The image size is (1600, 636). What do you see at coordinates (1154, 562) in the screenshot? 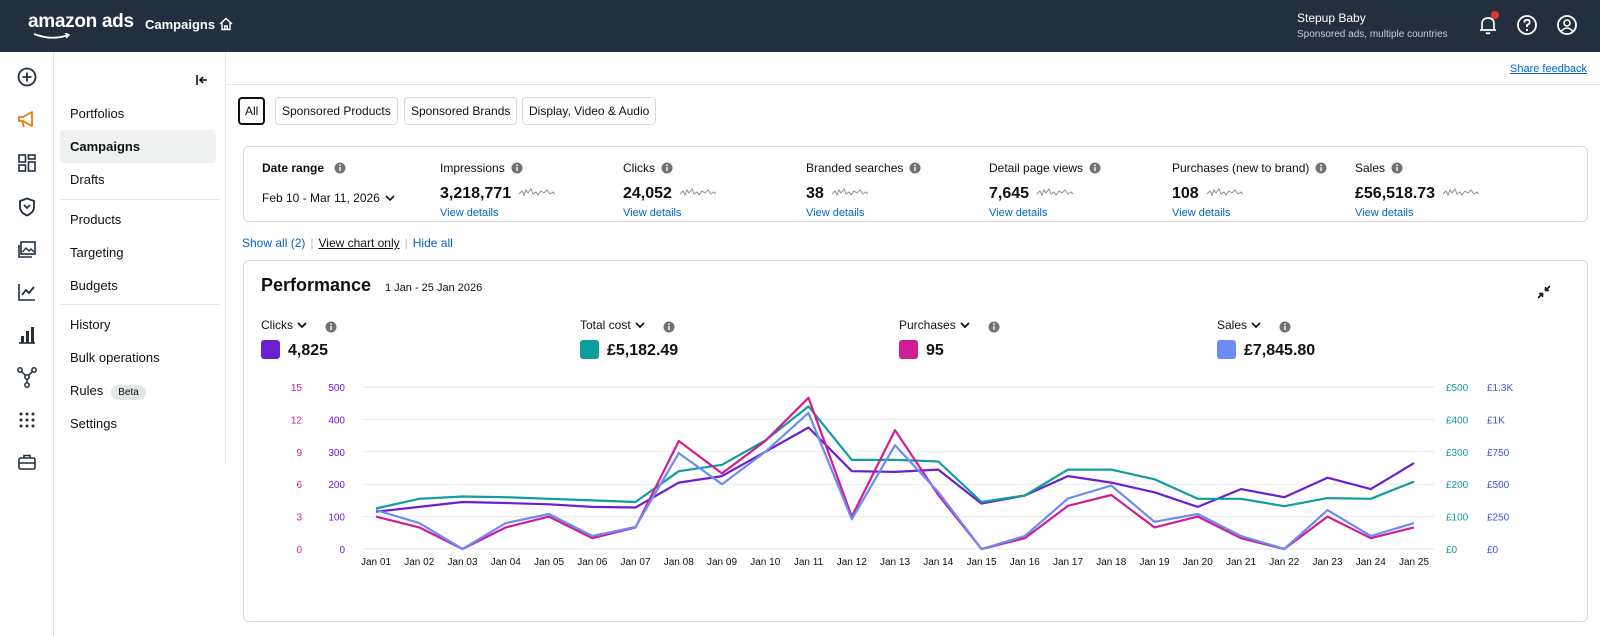
I see `x-tick-label: Jan 19` at bounding box center [1154, 562].